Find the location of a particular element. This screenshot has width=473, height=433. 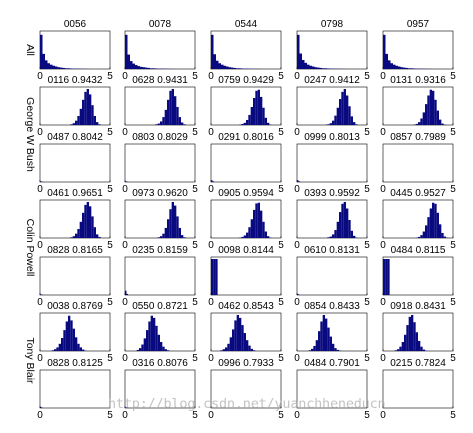

panel-r4-c0: 0828 0.8165 0 5 is located at coordinates (75, 276).